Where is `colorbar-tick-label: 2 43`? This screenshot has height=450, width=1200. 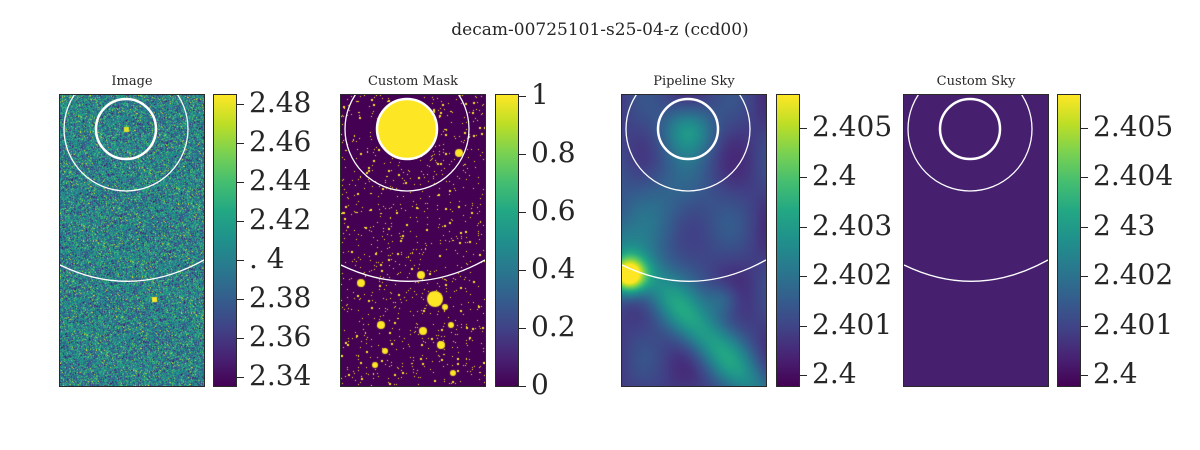 colorbar-tick-label: 2 43 is located at coordinates (1124, 225).